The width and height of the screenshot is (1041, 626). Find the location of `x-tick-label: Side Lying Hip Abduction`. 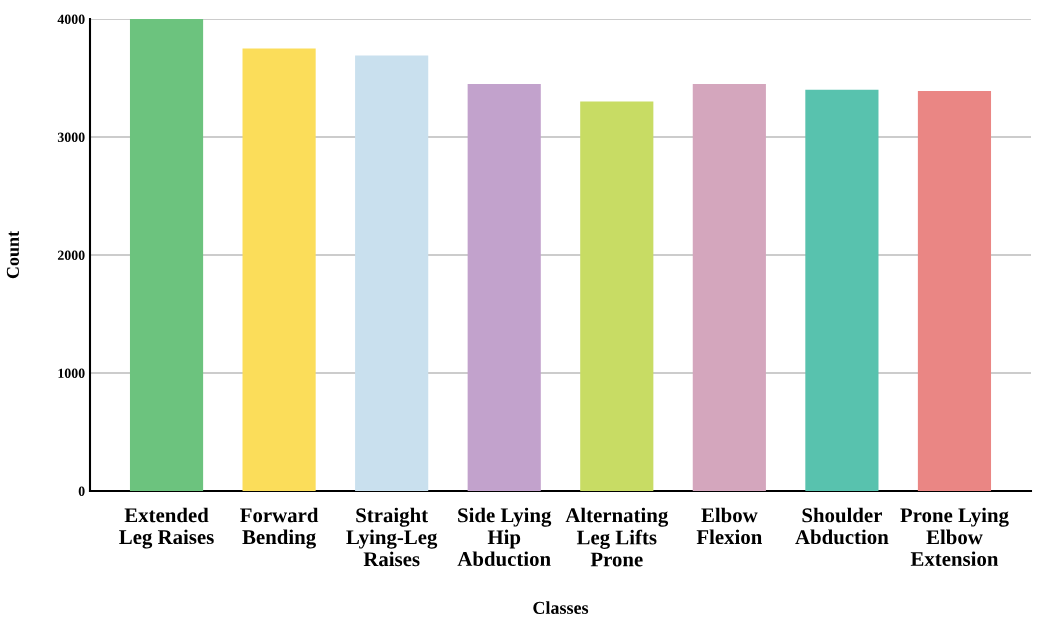

x-tick-label: Side Lying Hip Abduction is located at coordinates (504, 537).